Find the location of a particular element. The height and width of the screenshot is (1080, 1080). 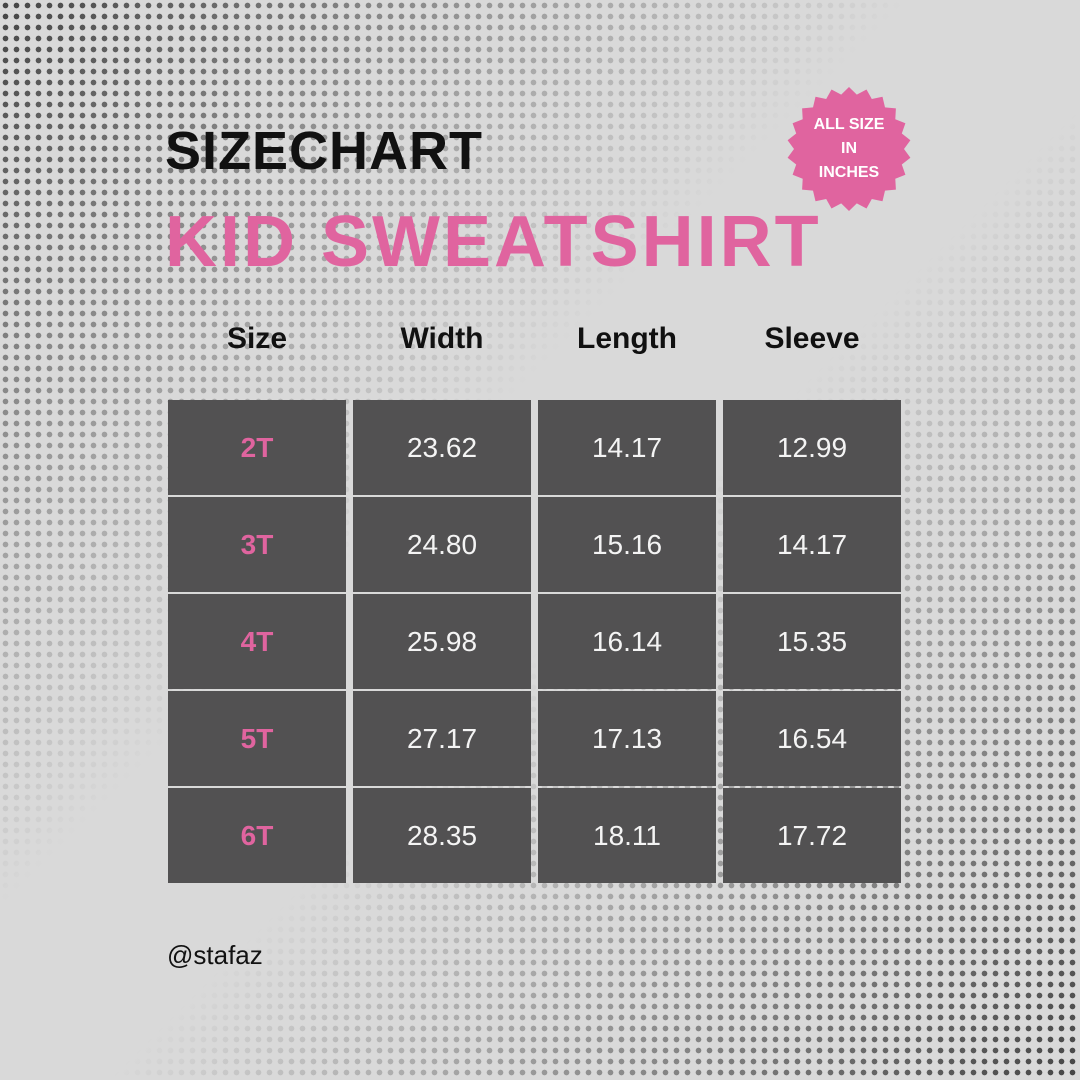

size-cell: 5T is located at coordinates (257, 738).